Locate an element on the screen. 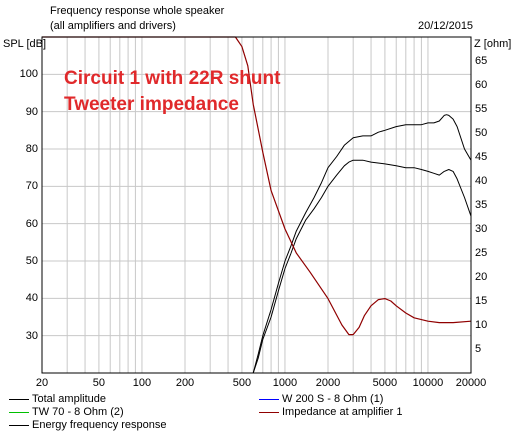 This screenshot has height=435, width=515. x-tick-label: 200 is located at coordinates (185, 383).